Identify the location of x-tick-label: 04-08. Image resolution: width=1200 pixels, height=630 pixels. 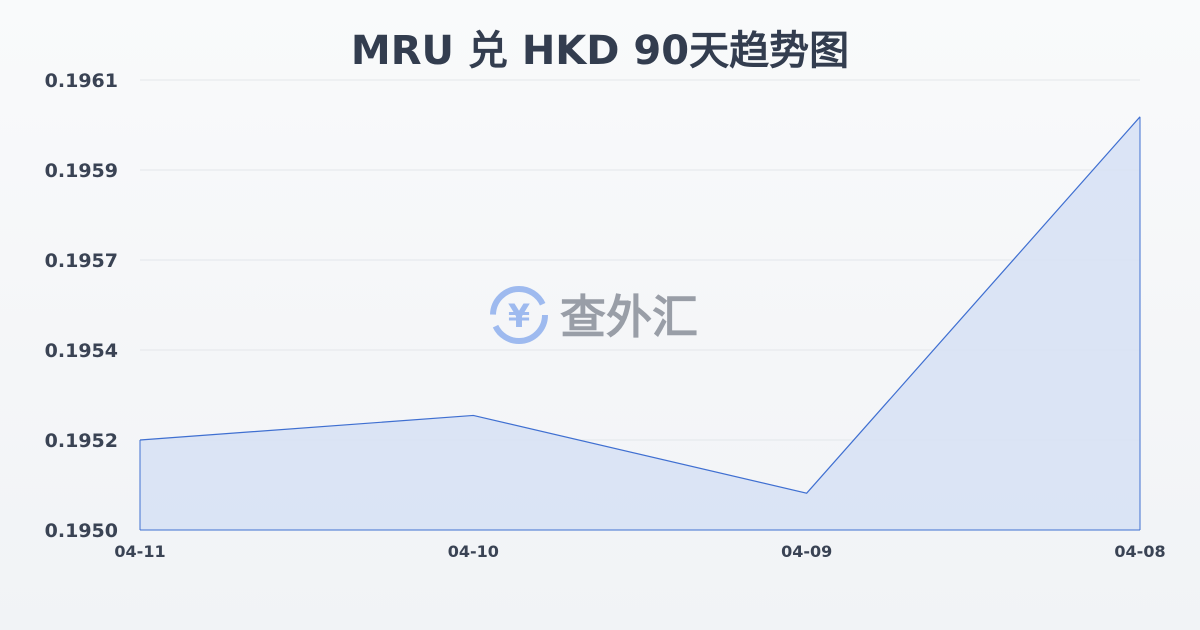
(1139, 551).